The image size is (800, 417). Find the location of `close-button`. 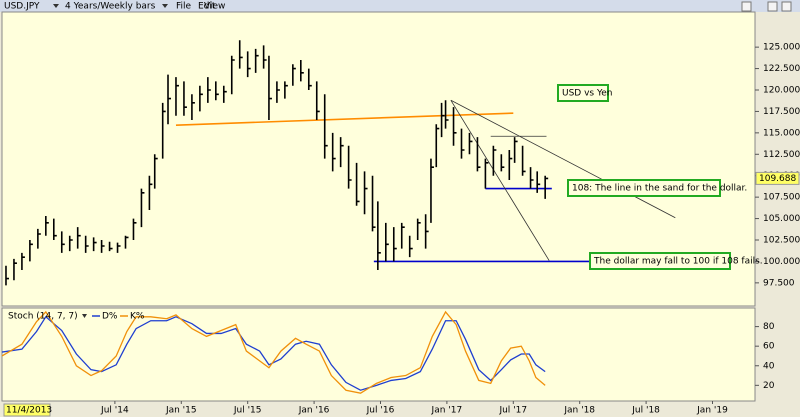

close-button is located at coordinates (746, 6).